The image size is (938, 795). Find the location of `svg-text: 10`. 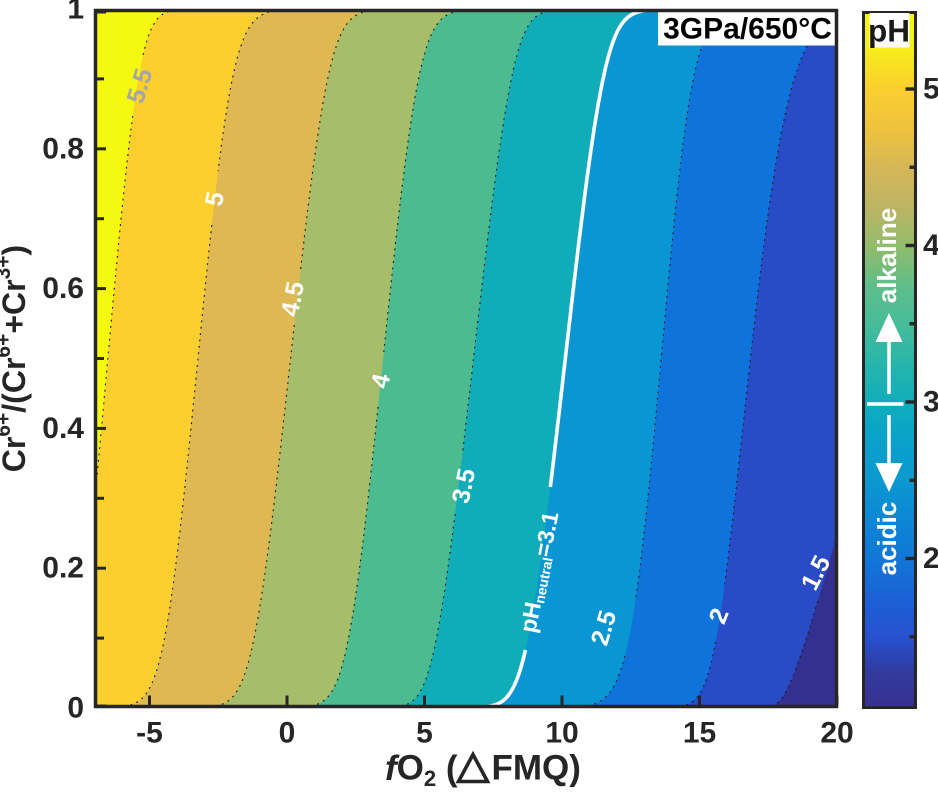

svg-text: 10 is located at coordinates (561, 733).